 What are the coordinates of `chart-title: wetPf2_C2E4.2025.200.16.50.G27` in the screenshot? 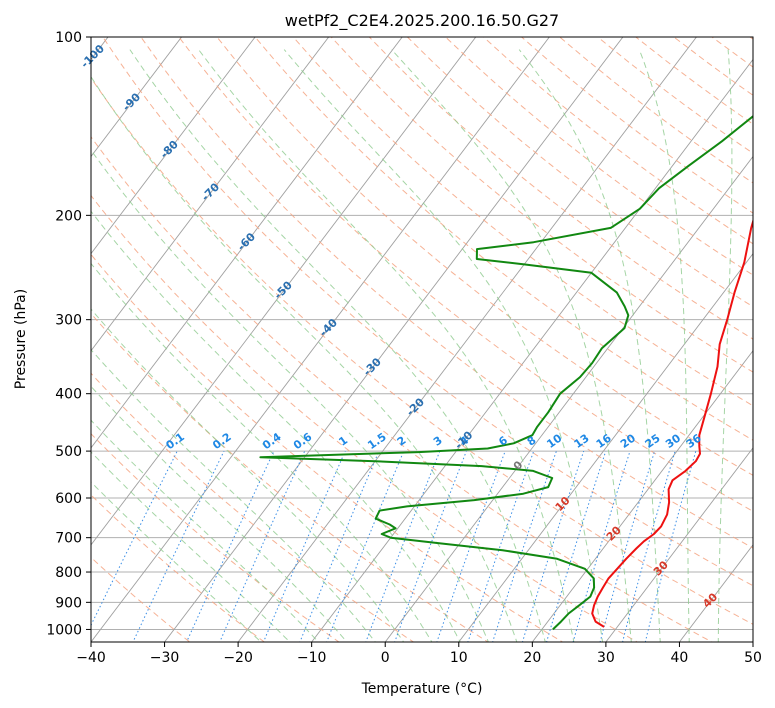 It's located at (422, 21).